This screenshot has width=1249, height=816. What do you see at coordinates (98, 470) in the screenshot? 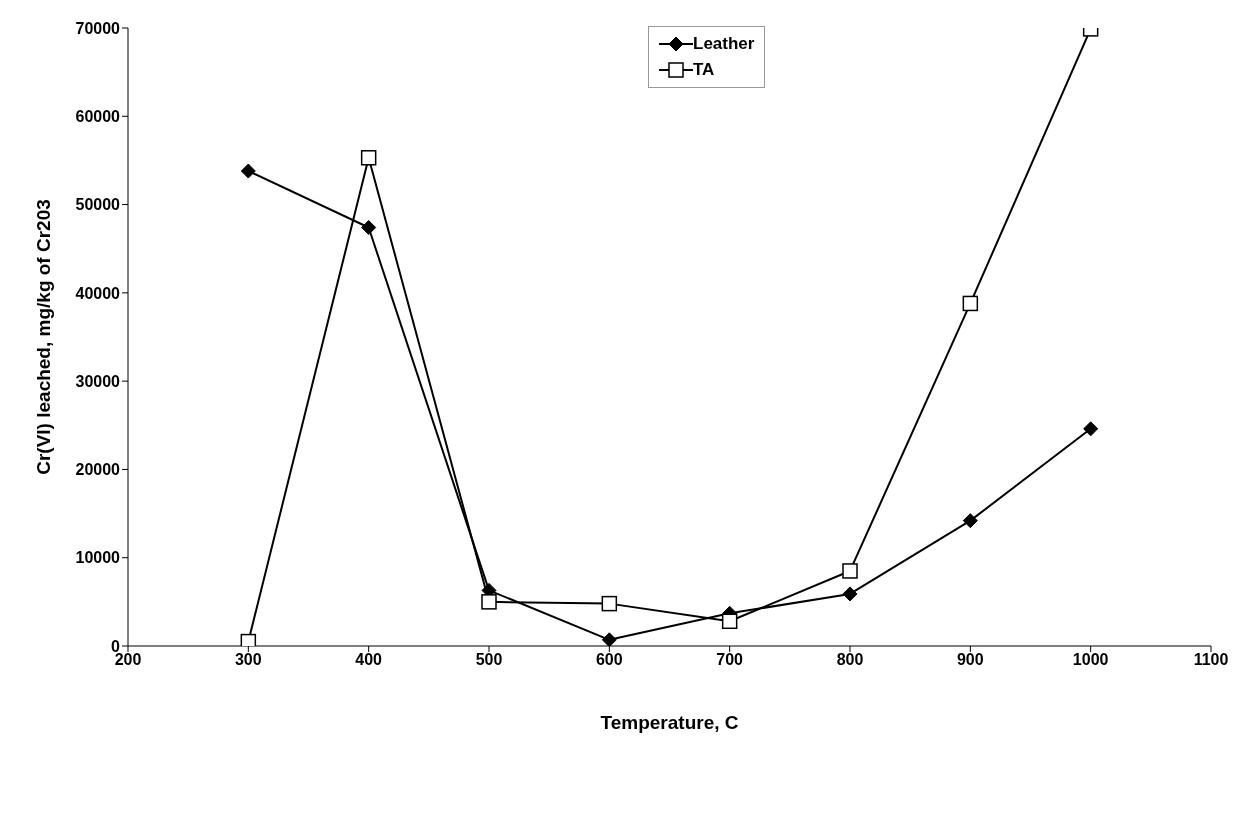
I see `y-tick-label: 20000` at bounding box center [98, 470].